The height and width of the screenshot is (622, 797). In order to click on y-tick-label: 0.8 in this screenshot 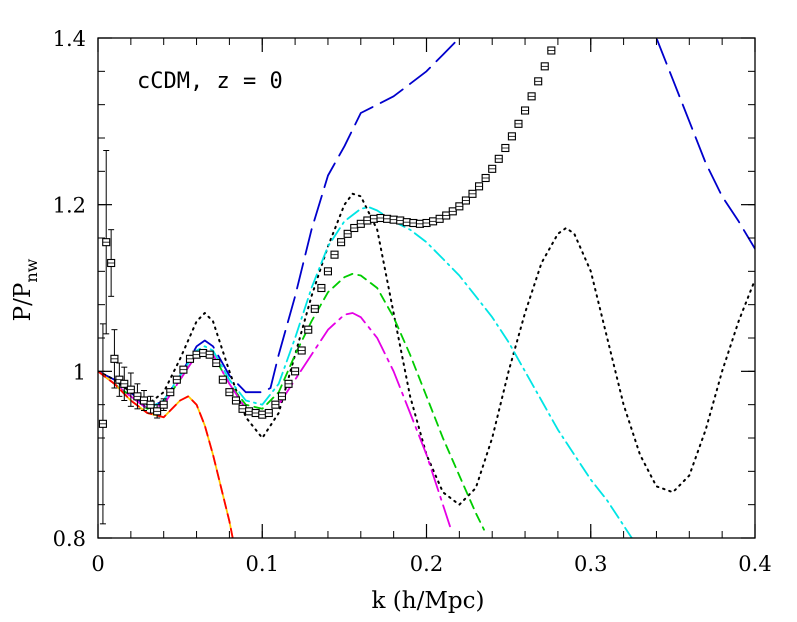, I will do `click(69, 539)`.